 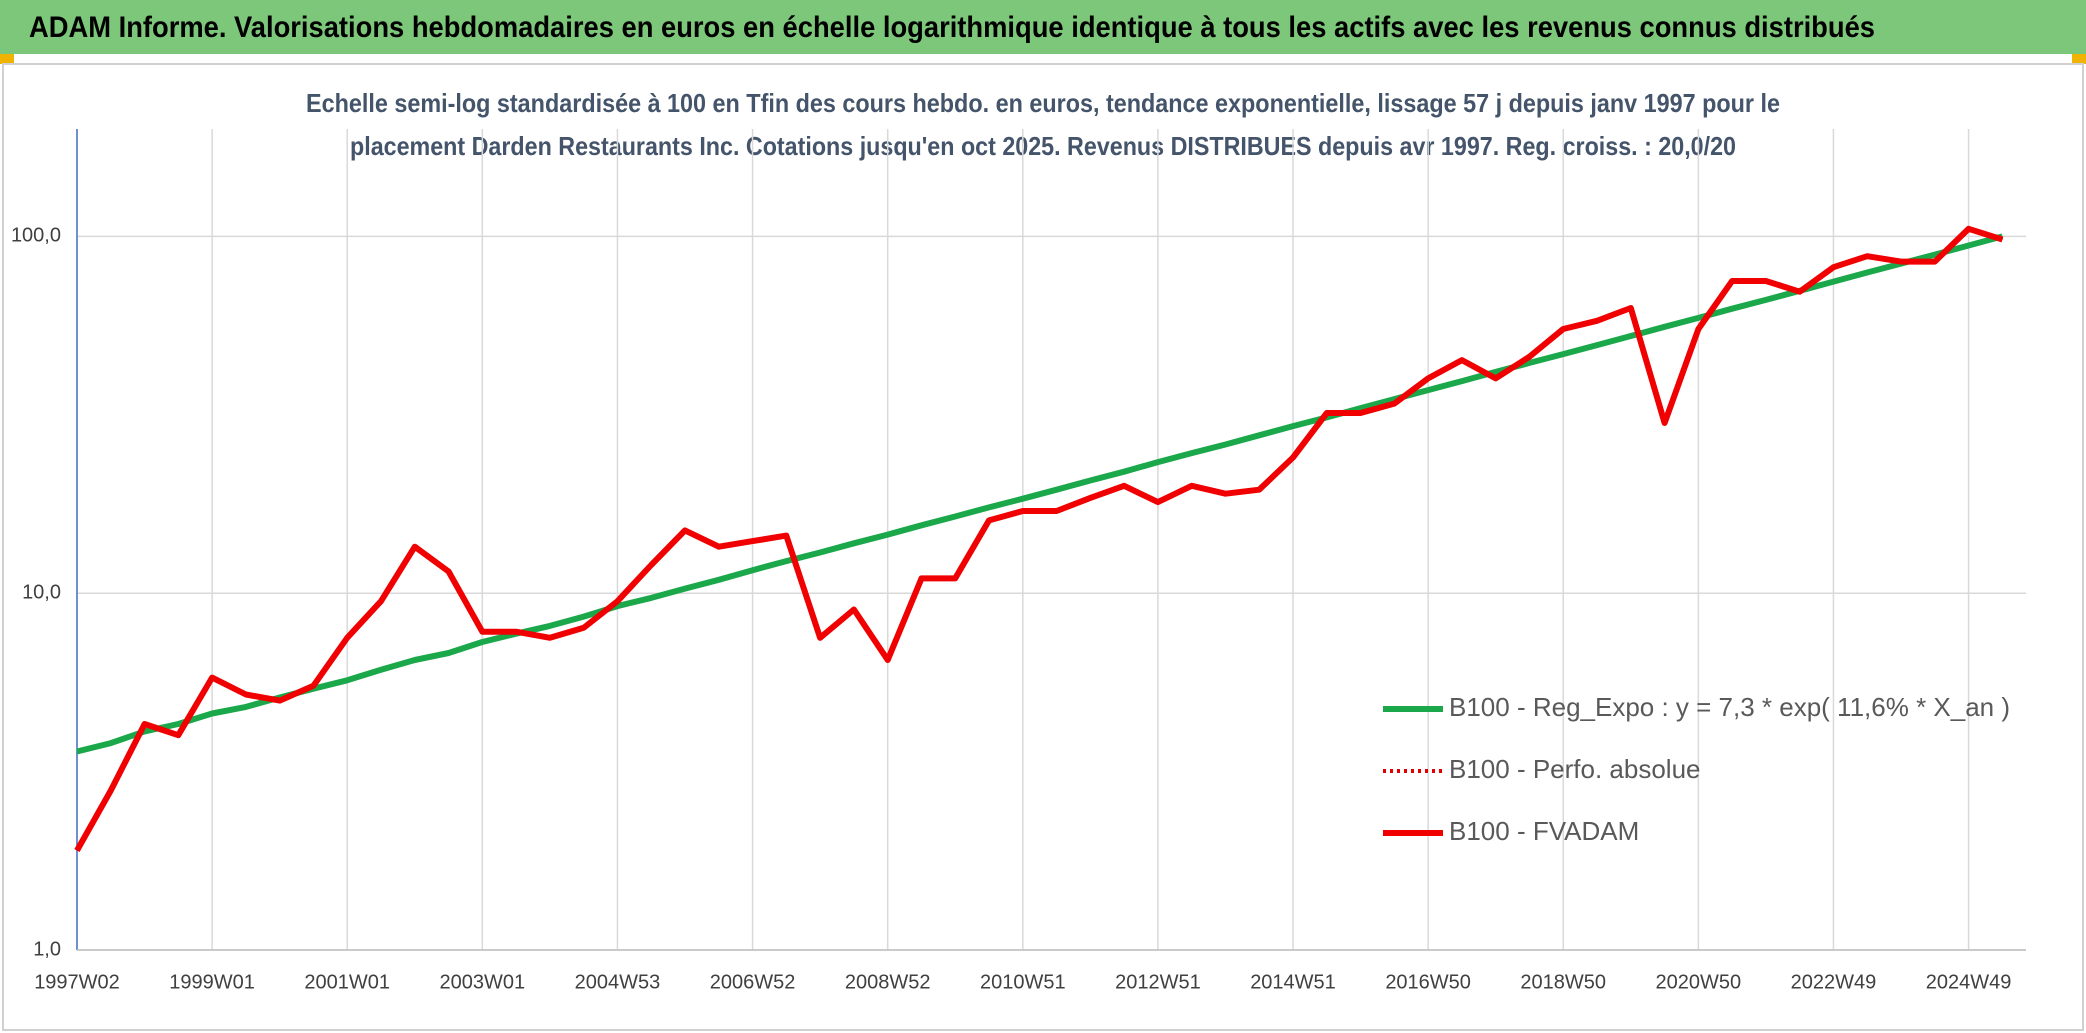 What do you see at coordinates (753, 982) in the screenshot?
I see `x-tick-label: 2006W52` at bounding box center [753, 982].